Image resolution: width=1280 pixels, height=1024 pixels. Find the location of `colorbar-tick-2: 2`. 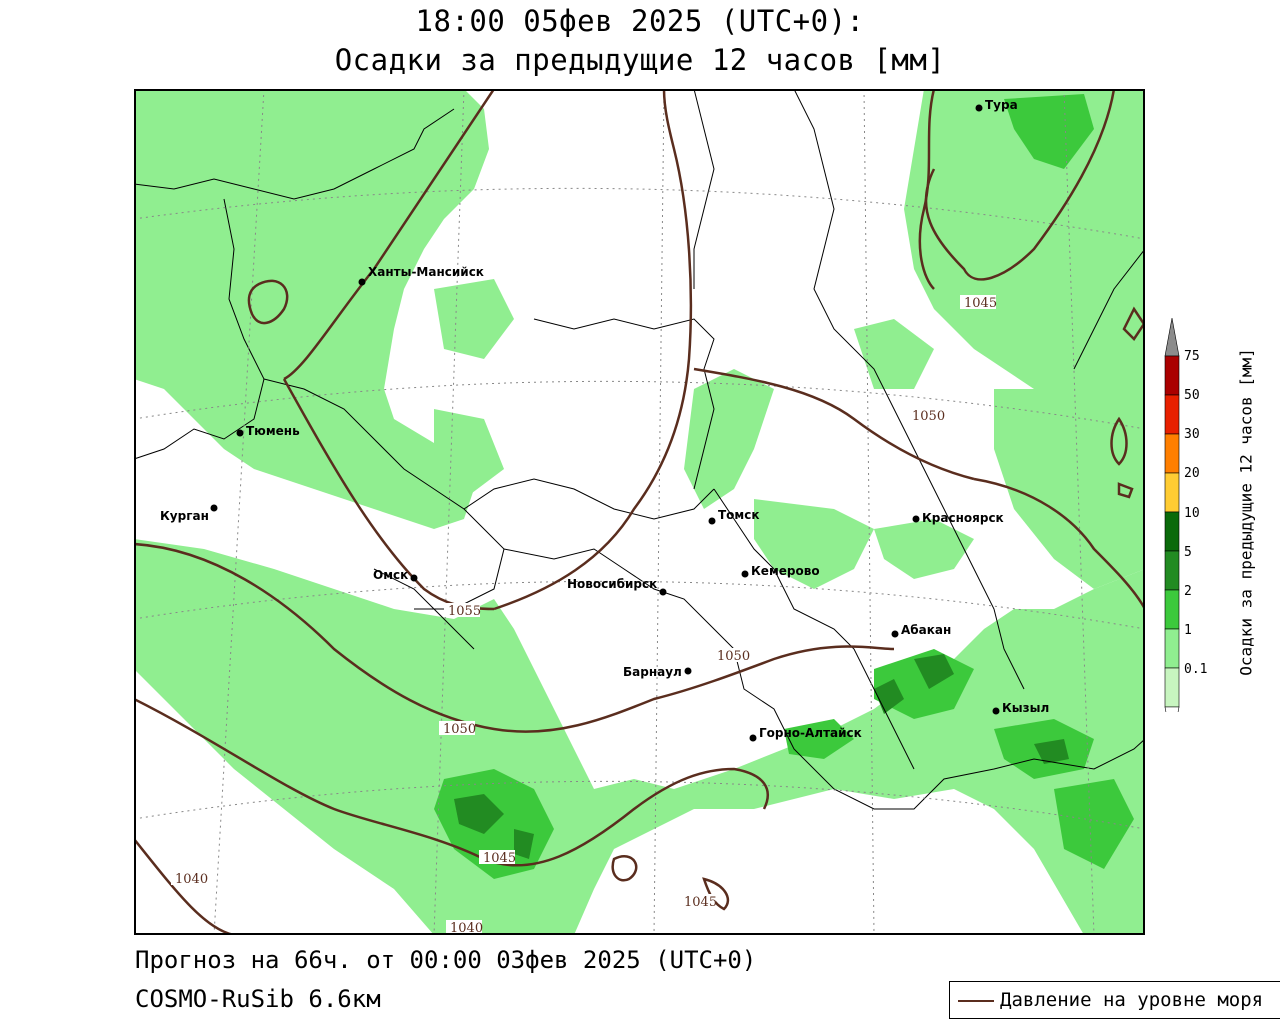

colorbar-tick-2: 2 is located at coordinates (1188, 591).